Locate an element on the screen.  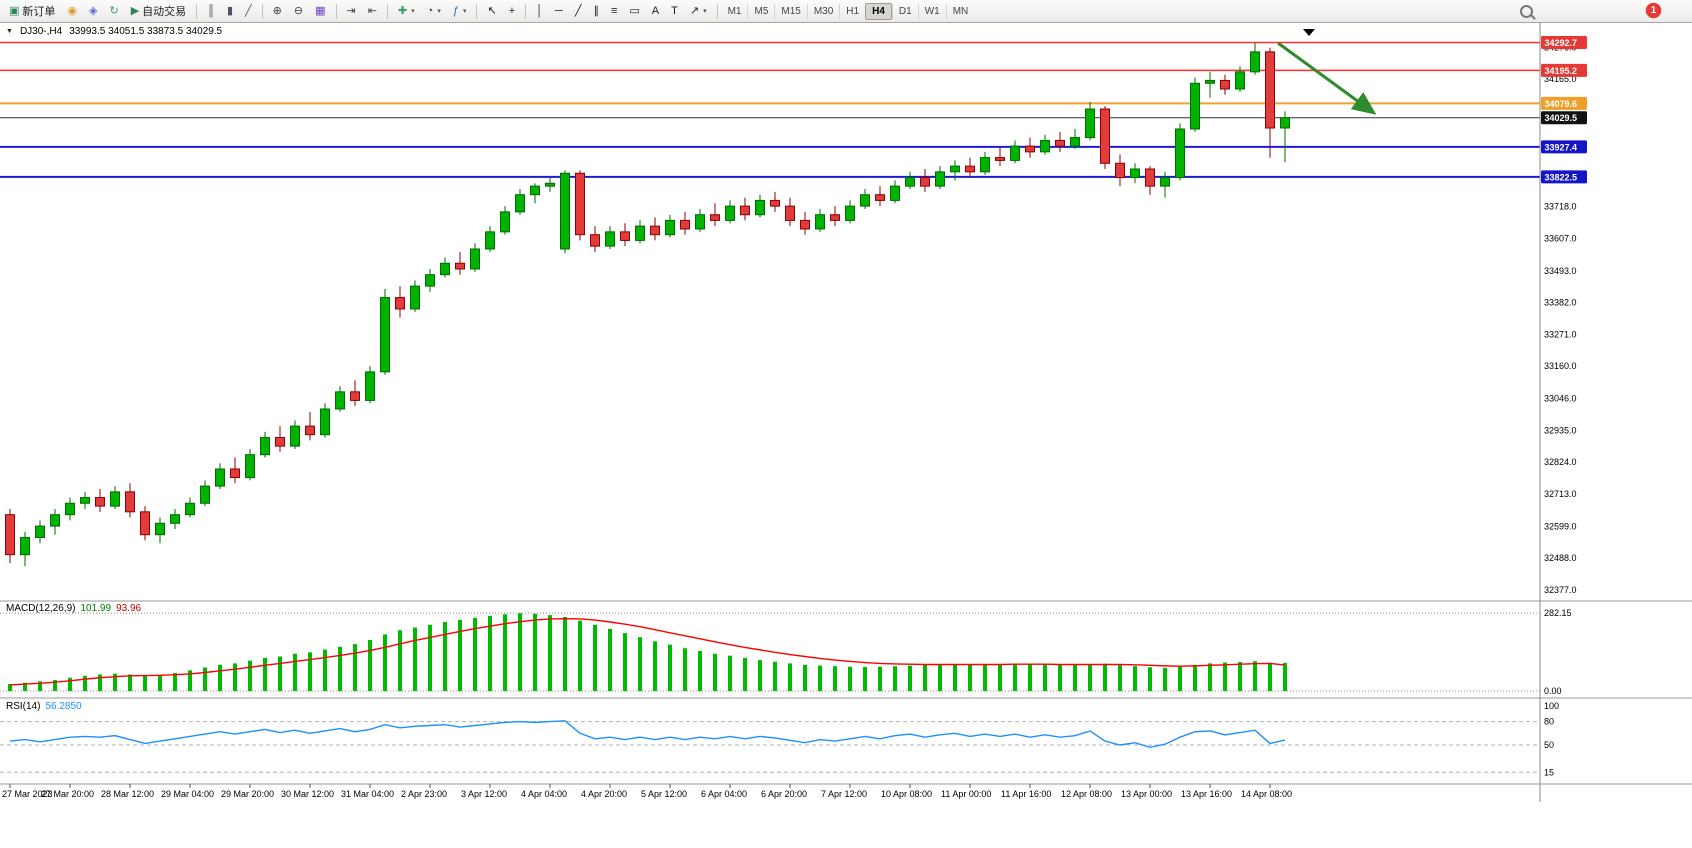
new-order-button: ▣ 新订单 is located at coordinates (32, 11).